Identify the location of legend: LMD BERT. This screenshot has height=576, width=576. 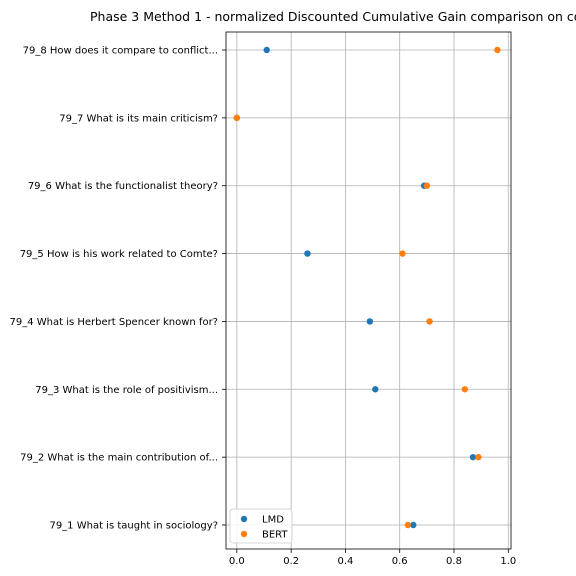
(261, 526).